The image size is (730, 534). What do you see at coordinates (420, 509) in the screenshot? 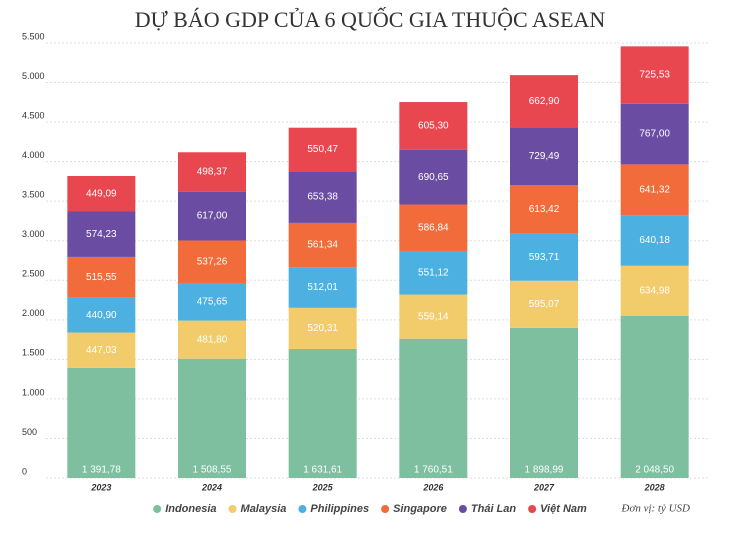
I see `legend-label: Singapore` at bounding box center [420, 509].